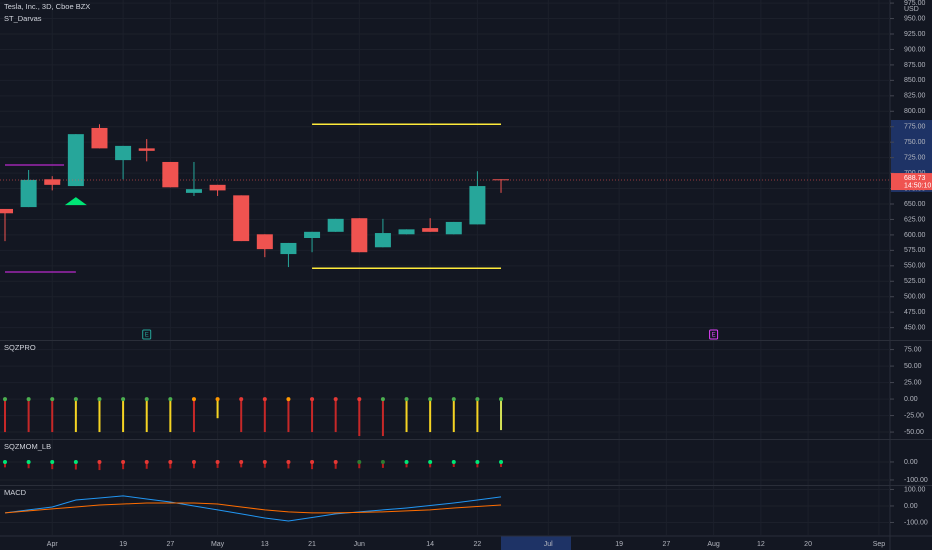  Describe the element at coordinates (47, 6) in the screenshot. I see `pane-title: Tesla, Inc., 3D, Cboe BZX` at that location.